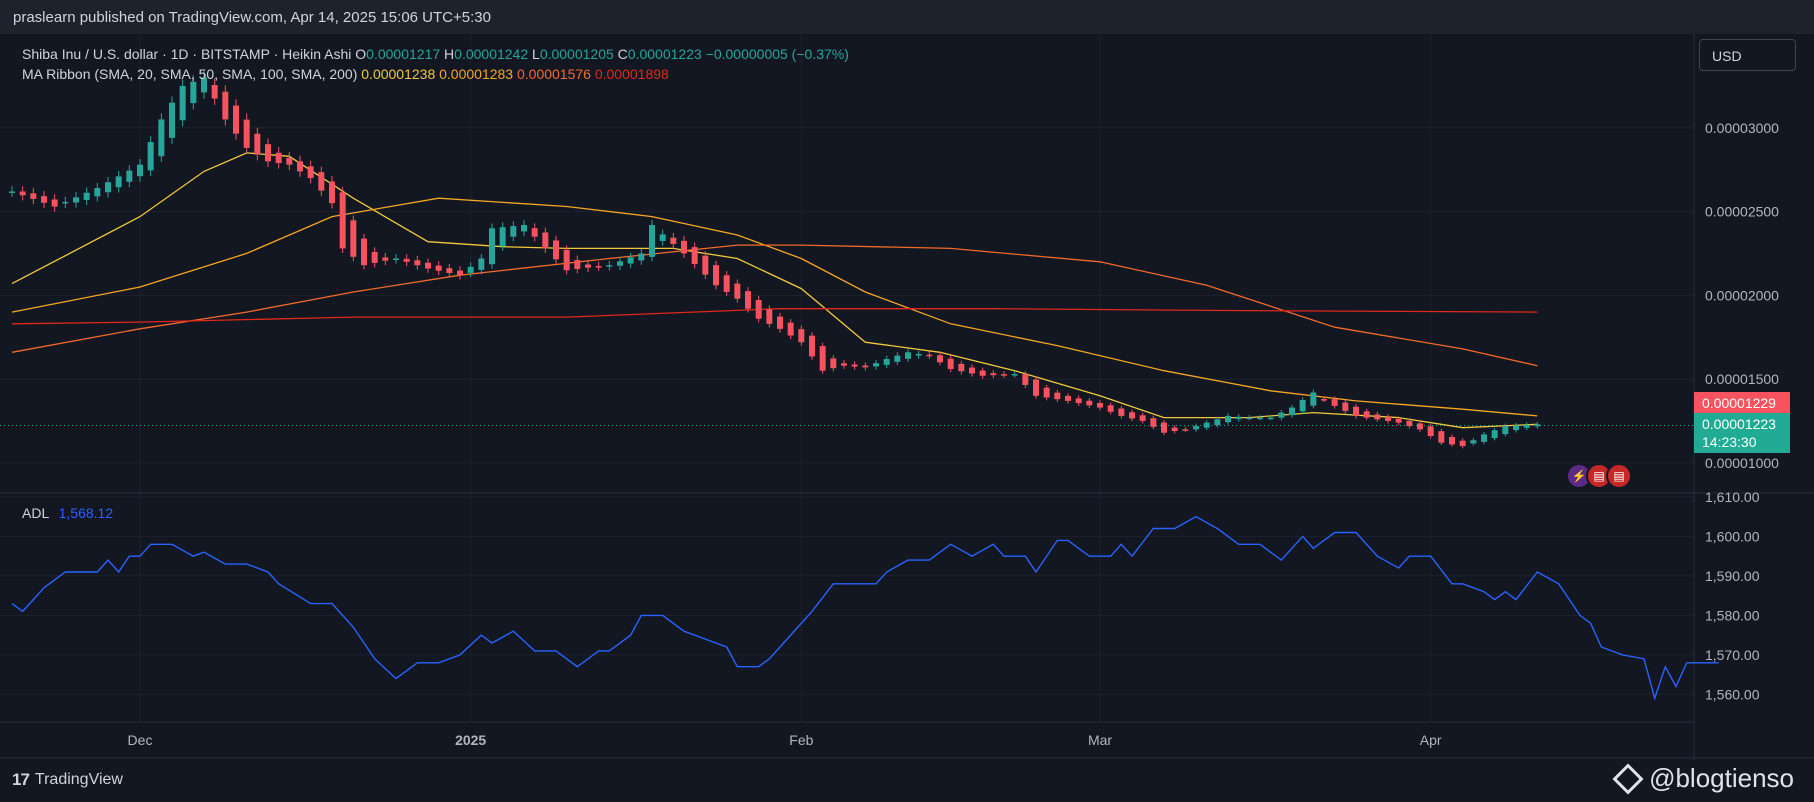  Describe the element at coordinates (1732, 655) in the screenshot. I see `adl-tick-label: 1,570.00` at that location.